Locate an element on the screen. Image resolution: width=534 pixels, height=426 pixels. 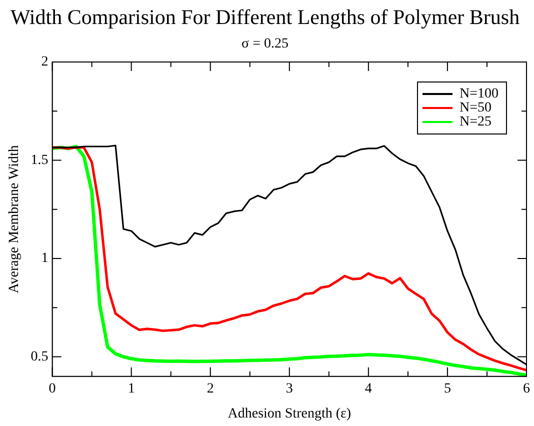
legend-label: N=50 is located at coordinates (475, 108).